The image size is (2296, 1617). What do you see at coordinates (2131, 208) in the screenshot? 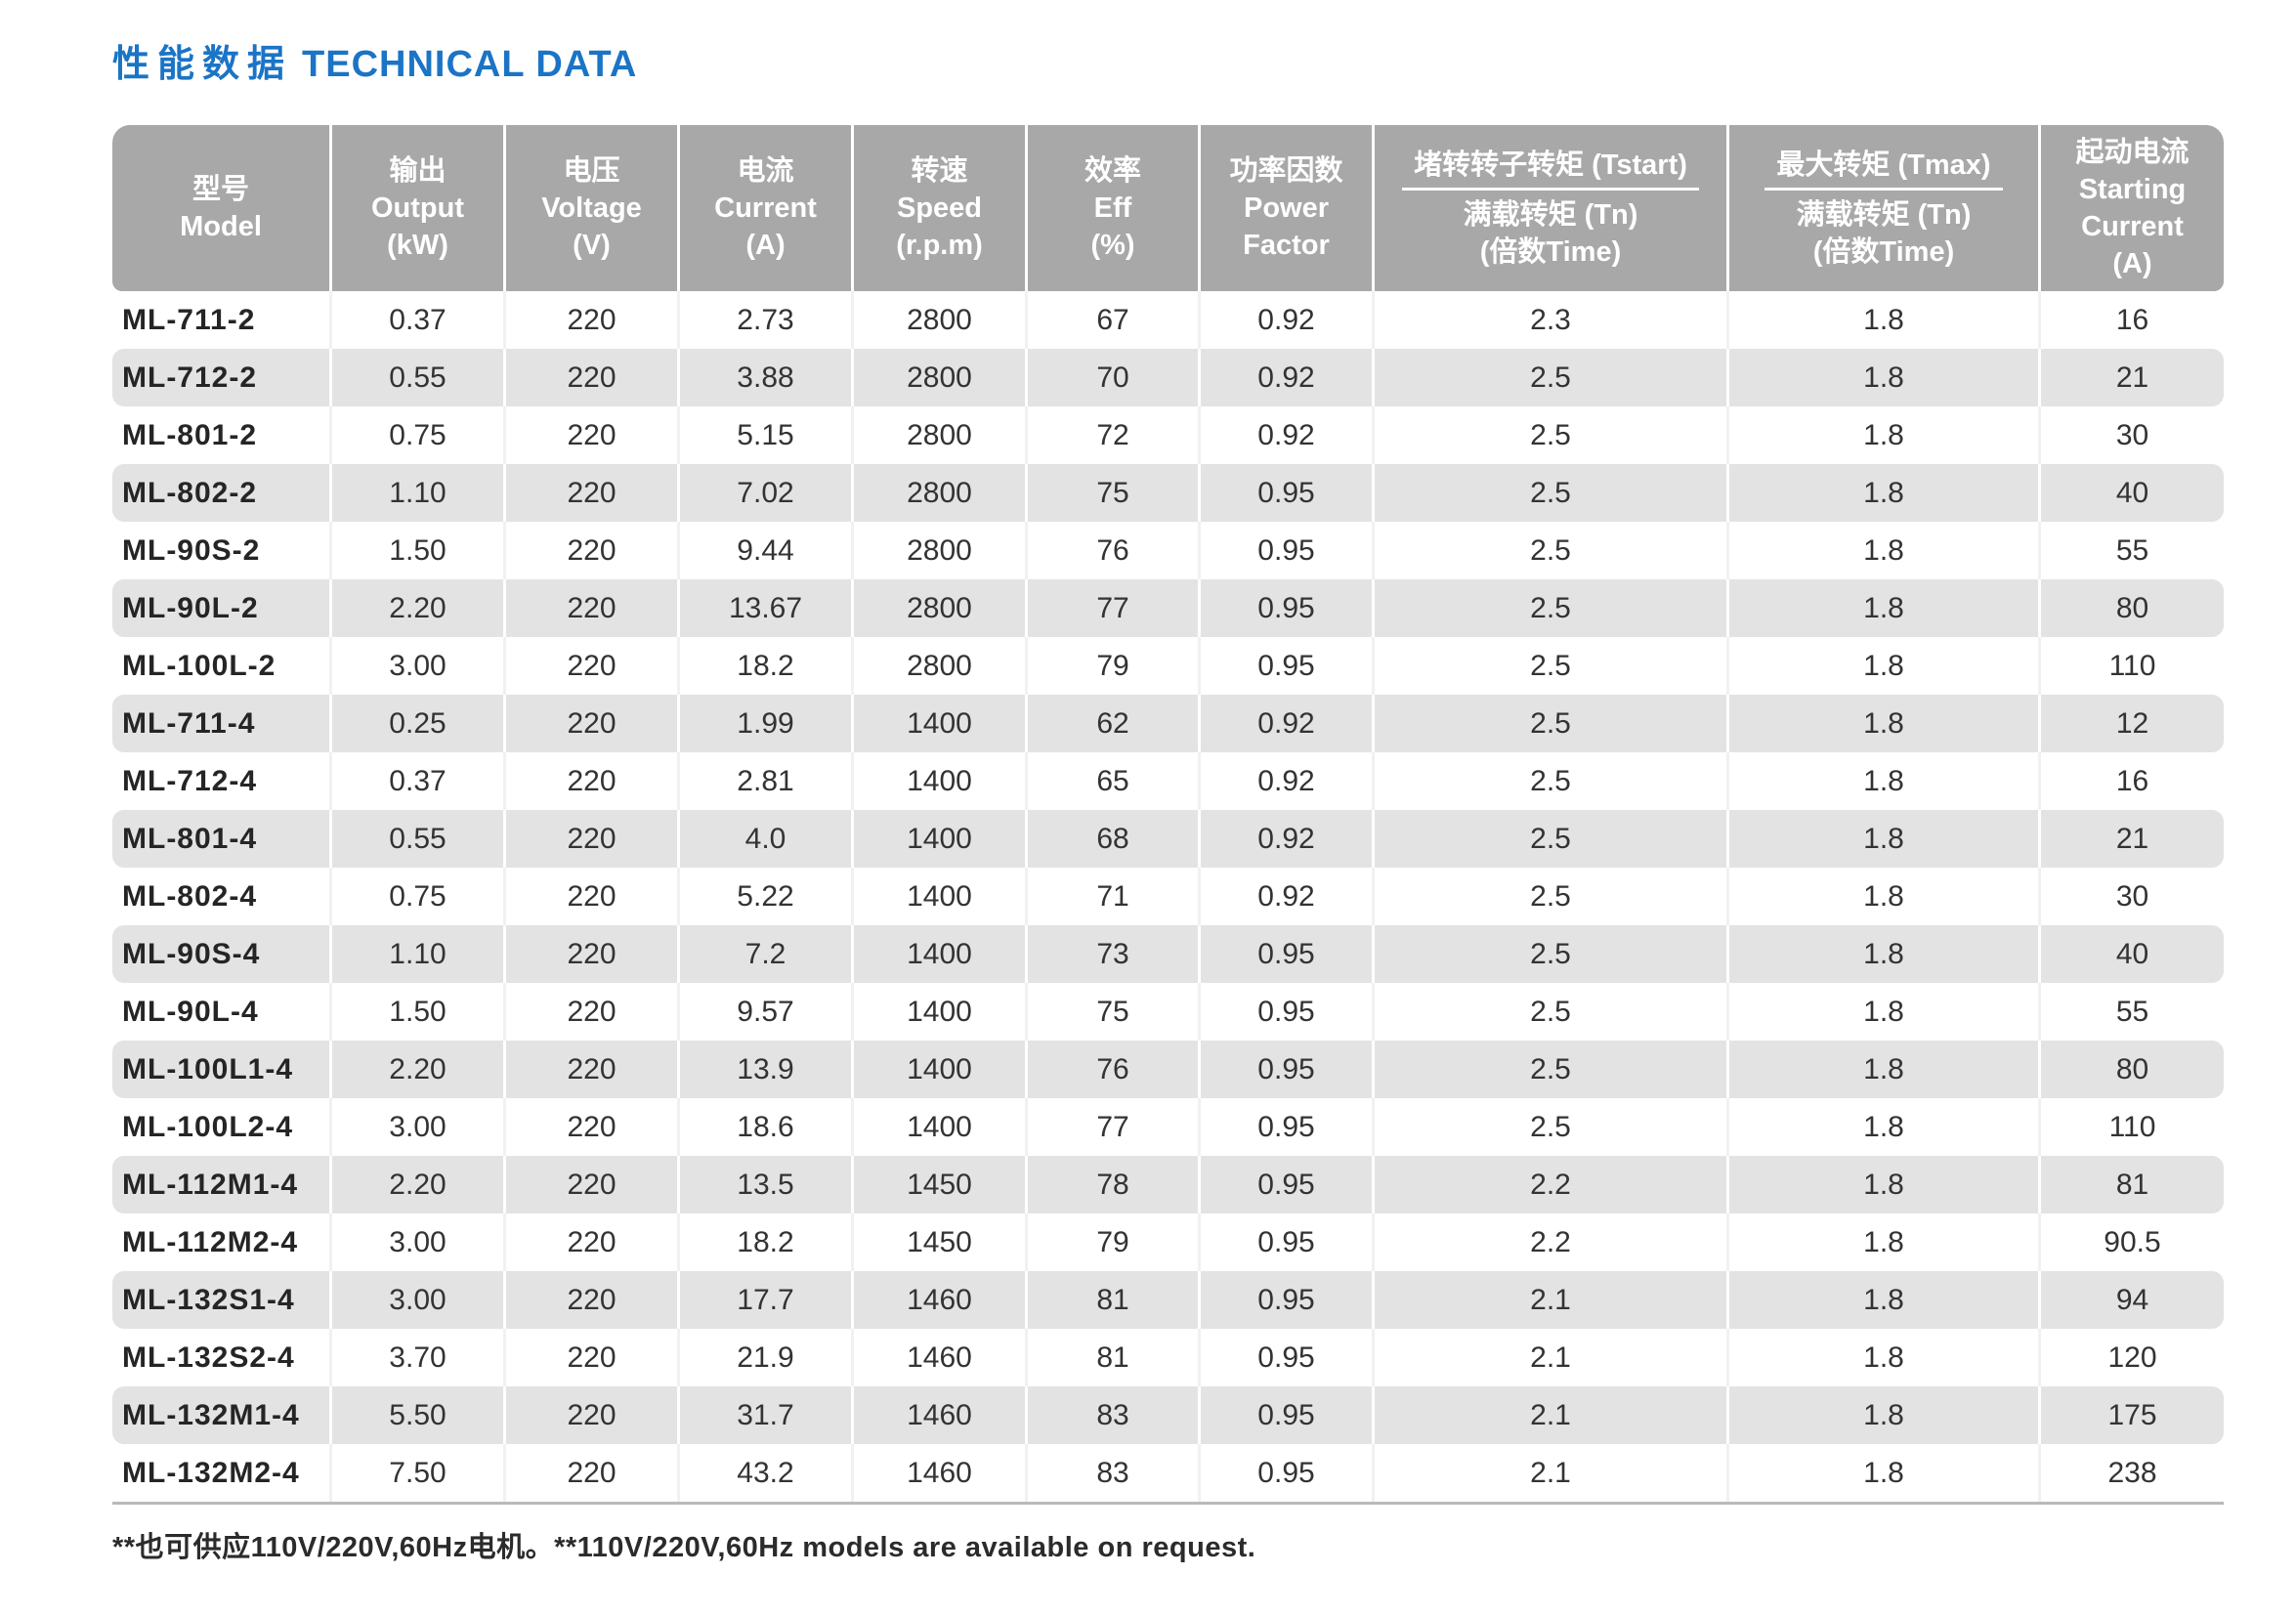
I see `column-header-starting-current: 起动电流 Starting Current (A)` at bounding box center [2131, 208].